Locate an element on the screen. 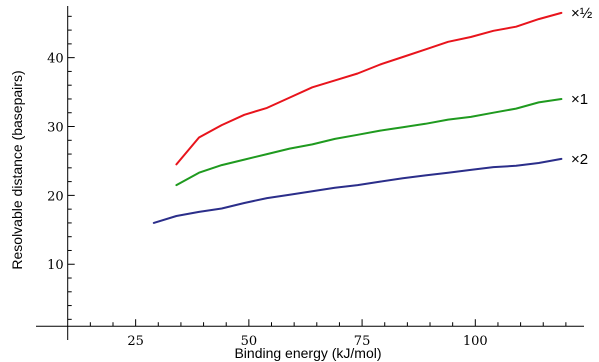 The image size is (599, 362). x-tick-label: 50 is located at coordinates (249, 341).